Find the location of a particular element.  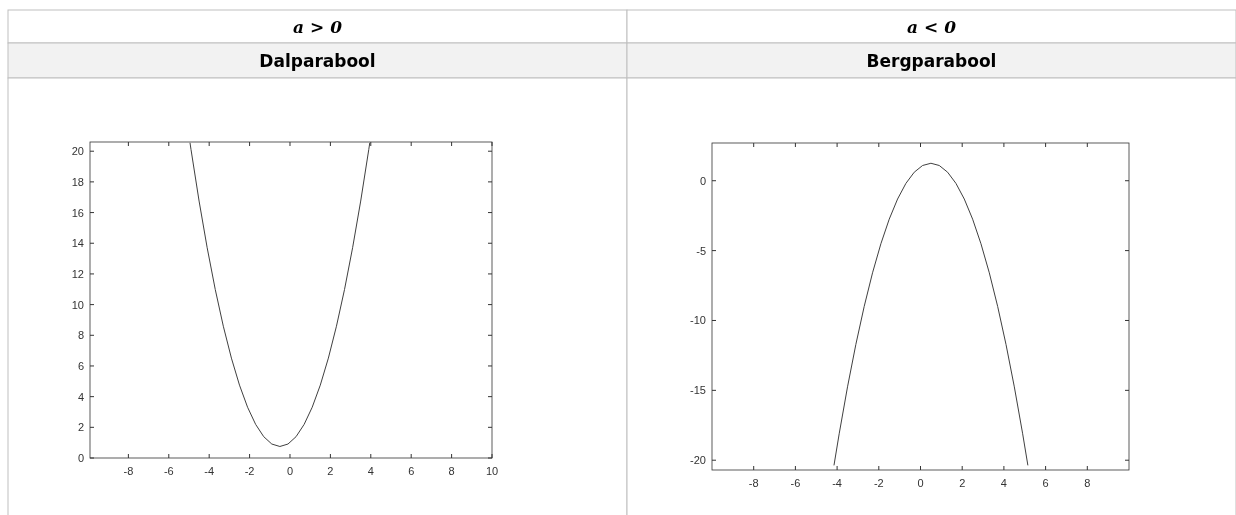

y-tick-label: 18 is located at coordinates (77, 181).